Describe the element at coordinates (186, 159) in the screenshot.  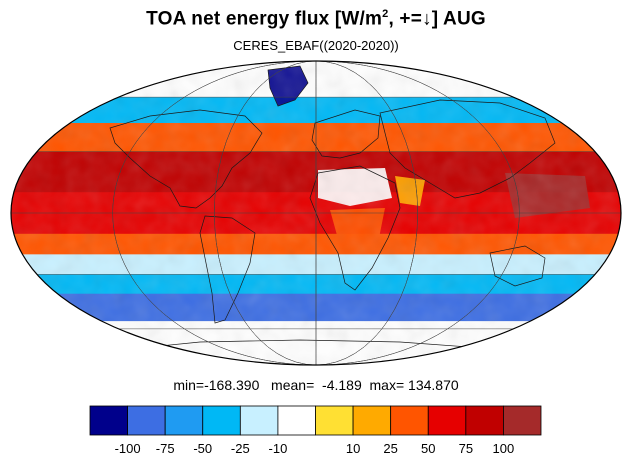
I see `coast-north-america` at that location.